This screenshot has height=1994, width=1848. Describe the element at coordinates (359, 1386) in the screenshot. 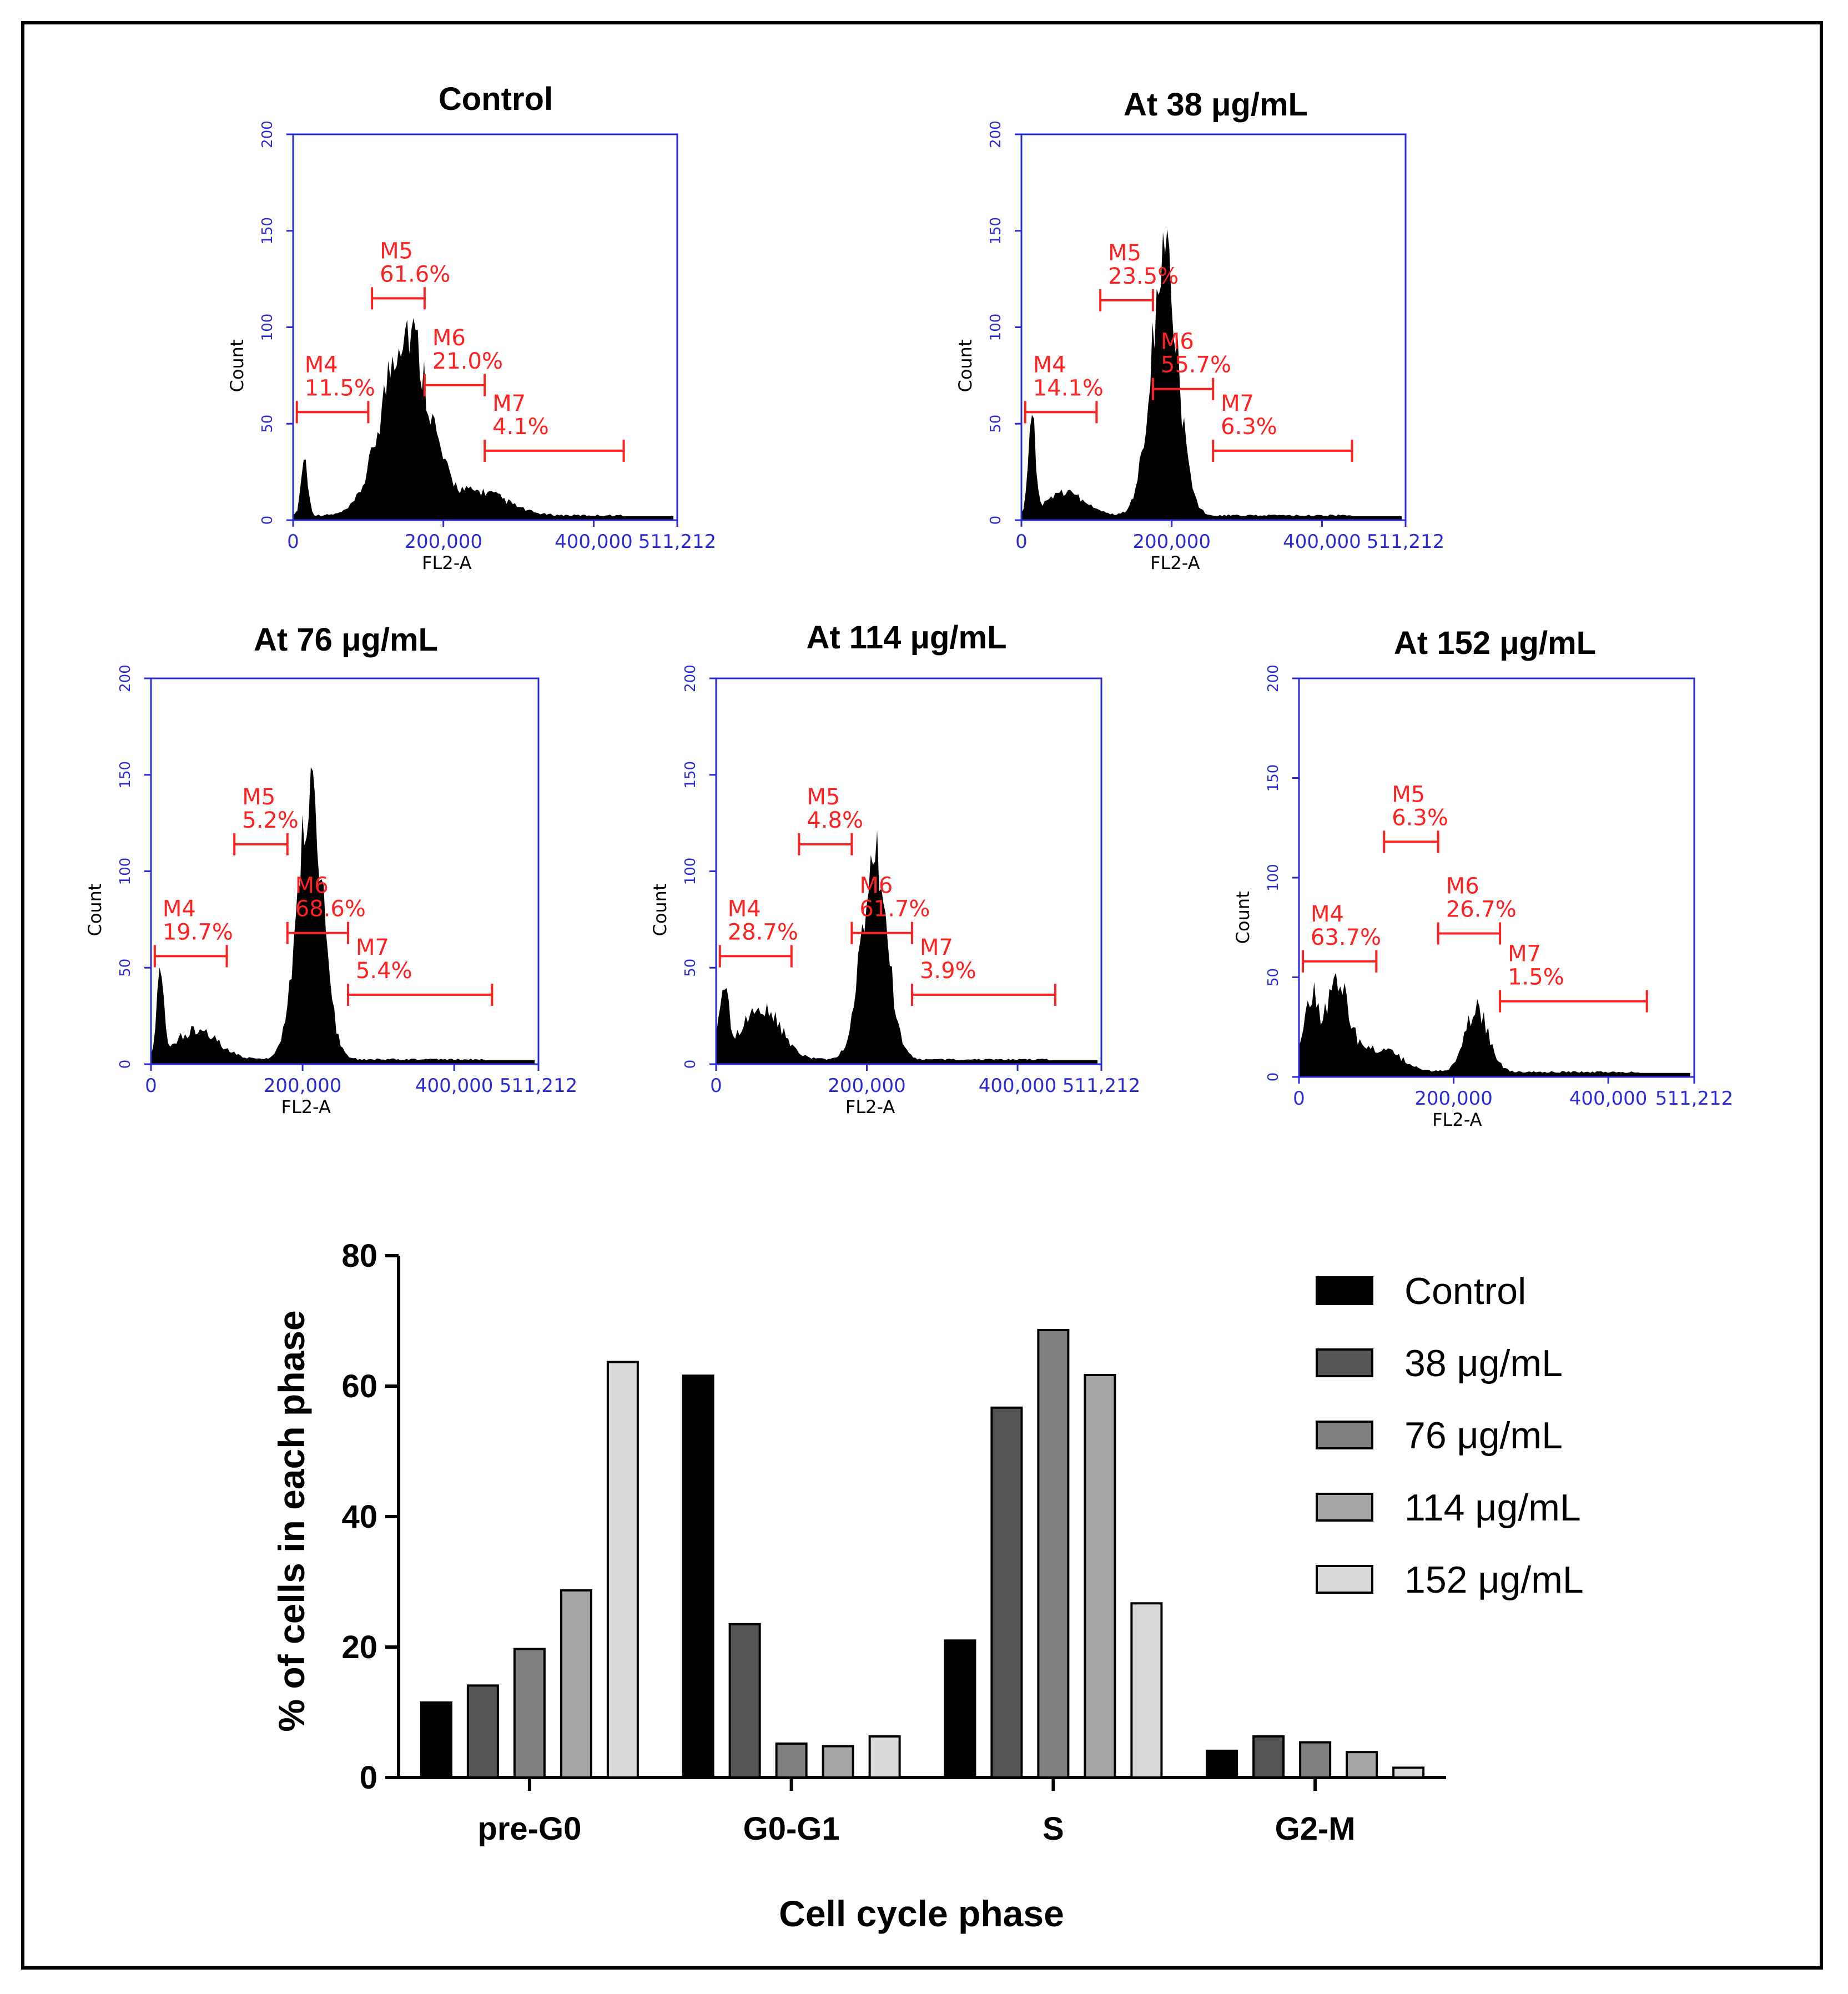

I see `bar-y-tick-label: 60` at that location.